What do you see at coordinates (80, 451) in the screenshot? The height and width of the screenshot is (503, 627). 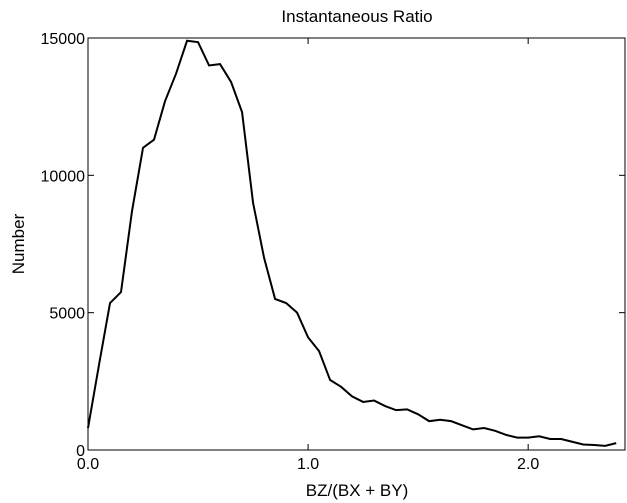 I see `y-tick-label: 0` at bounding box center [80, 451].